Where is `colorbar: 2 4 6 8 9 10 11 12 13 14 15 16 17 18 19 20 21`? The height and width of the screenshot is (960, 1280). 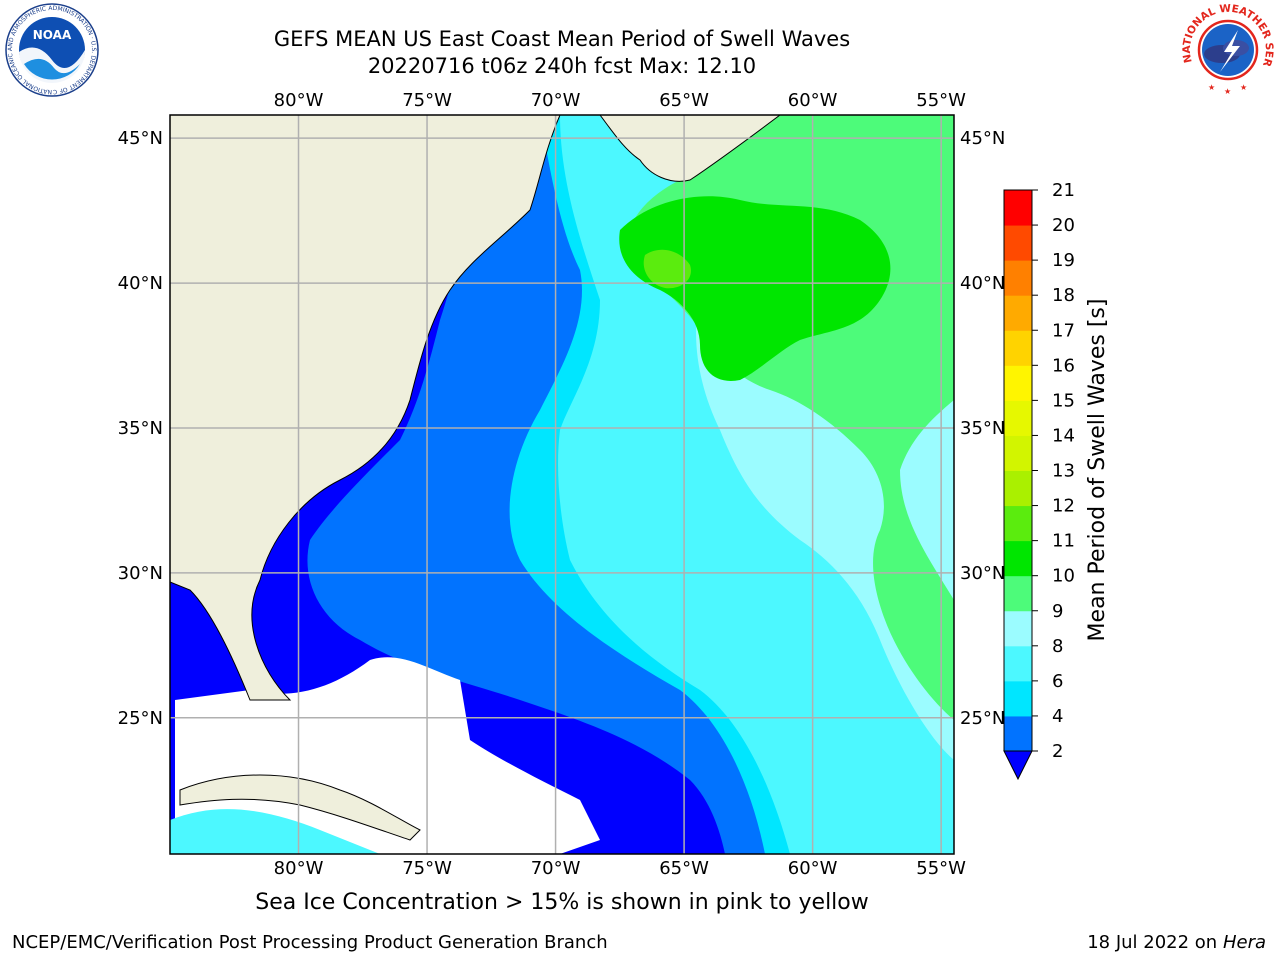 colorbar: 2 4 6 8 9 10 11 12 13 14 15 16 17 18 19 20 21 is located at coordinates (1039, 480).